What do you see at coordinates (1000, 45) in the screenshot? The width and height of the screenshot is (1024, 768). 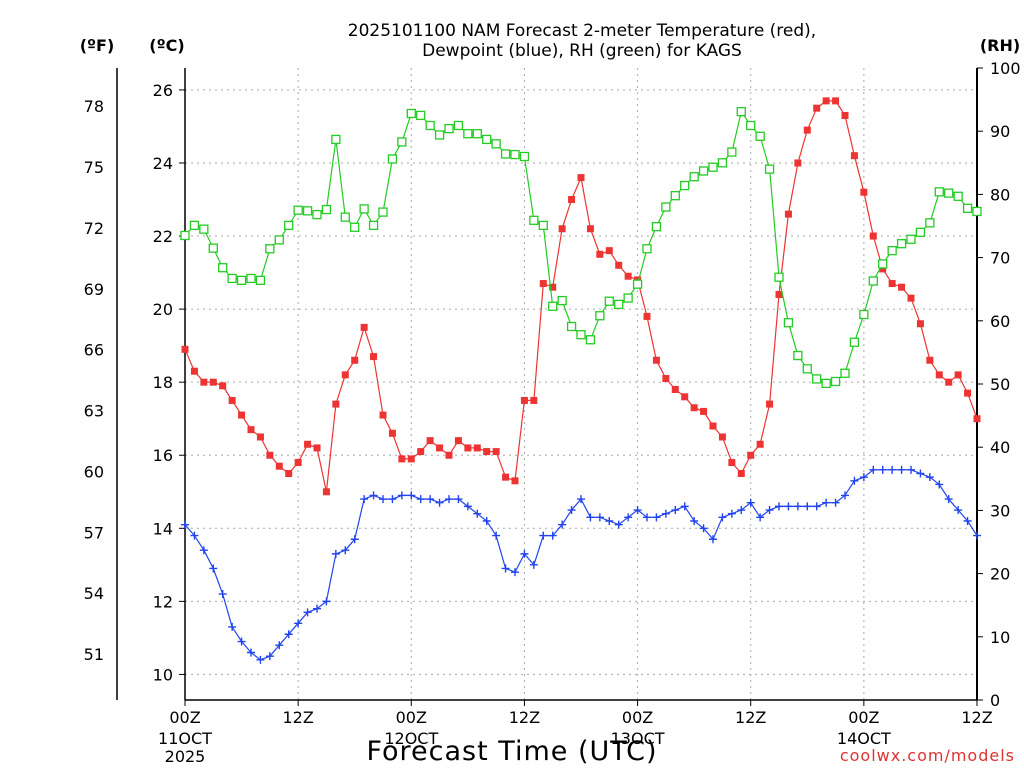 I see `rh-unit-label: (RH)` at bounding box center [1000, 45].